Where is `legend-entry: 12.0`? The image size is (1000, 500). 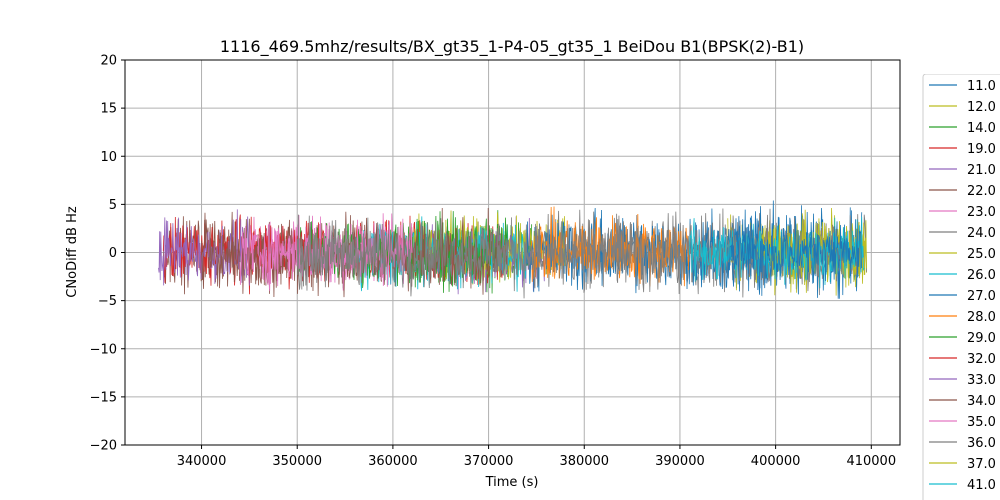 legend-entry: 12.0 is located at coordinates (981, 107).